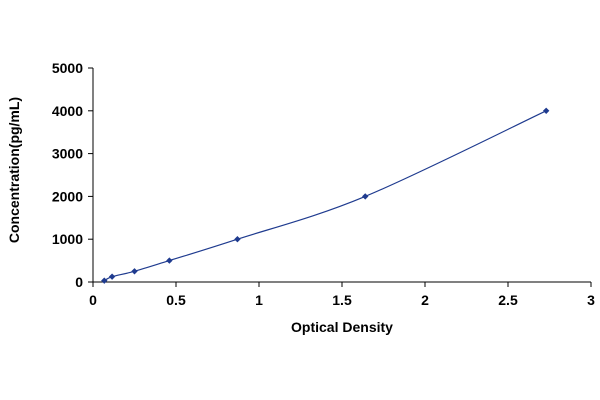  I want to click on x-tick-label: 0.5, so click(176, 300).